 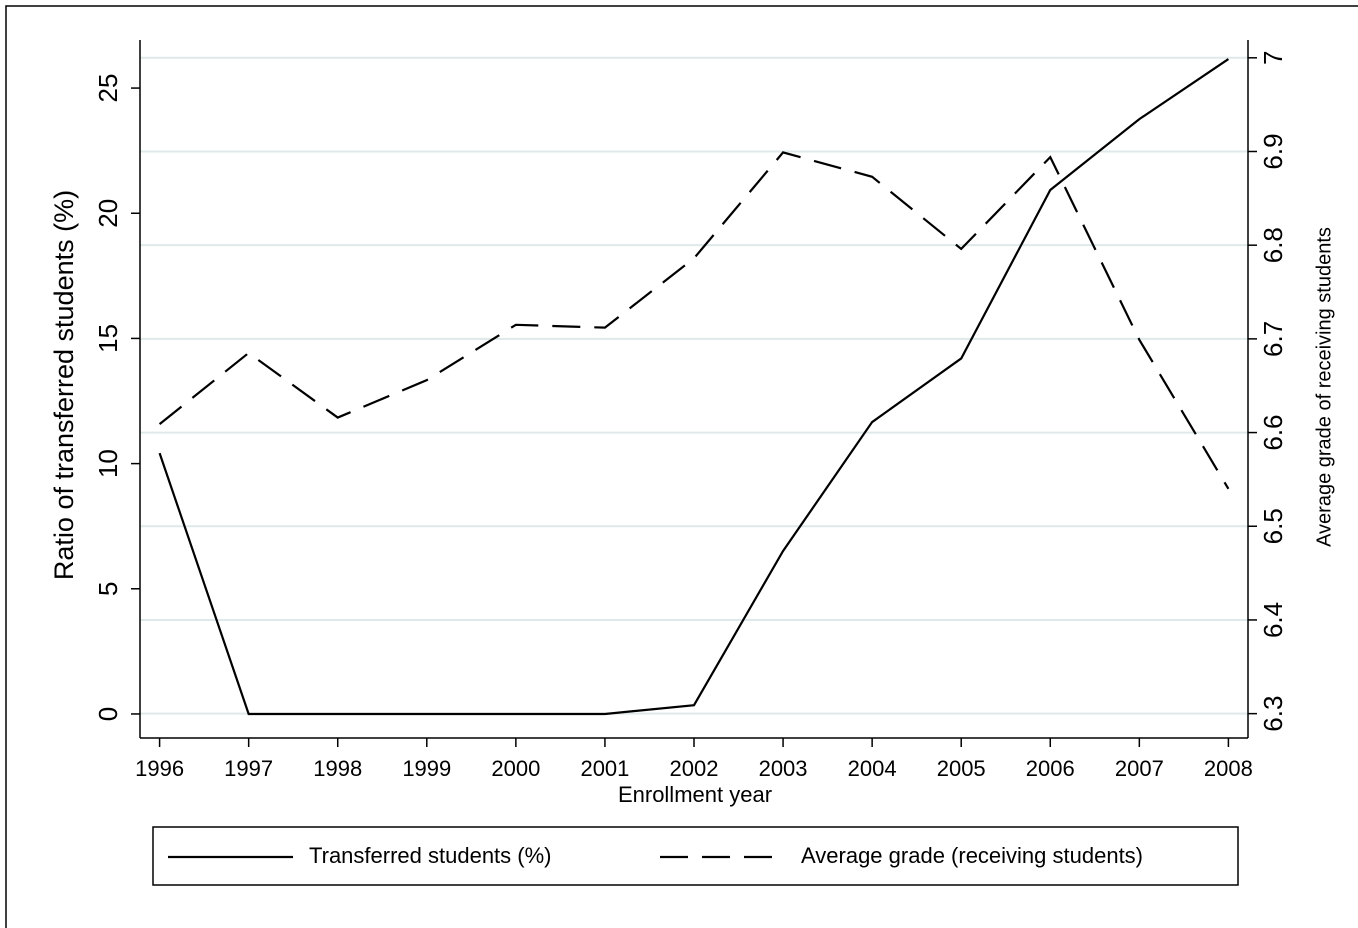 What do you see at coordinates (1273, 432) in the screenshot?
I see `y2-tick-label: 6.6` at bounding box center [1273, 432].